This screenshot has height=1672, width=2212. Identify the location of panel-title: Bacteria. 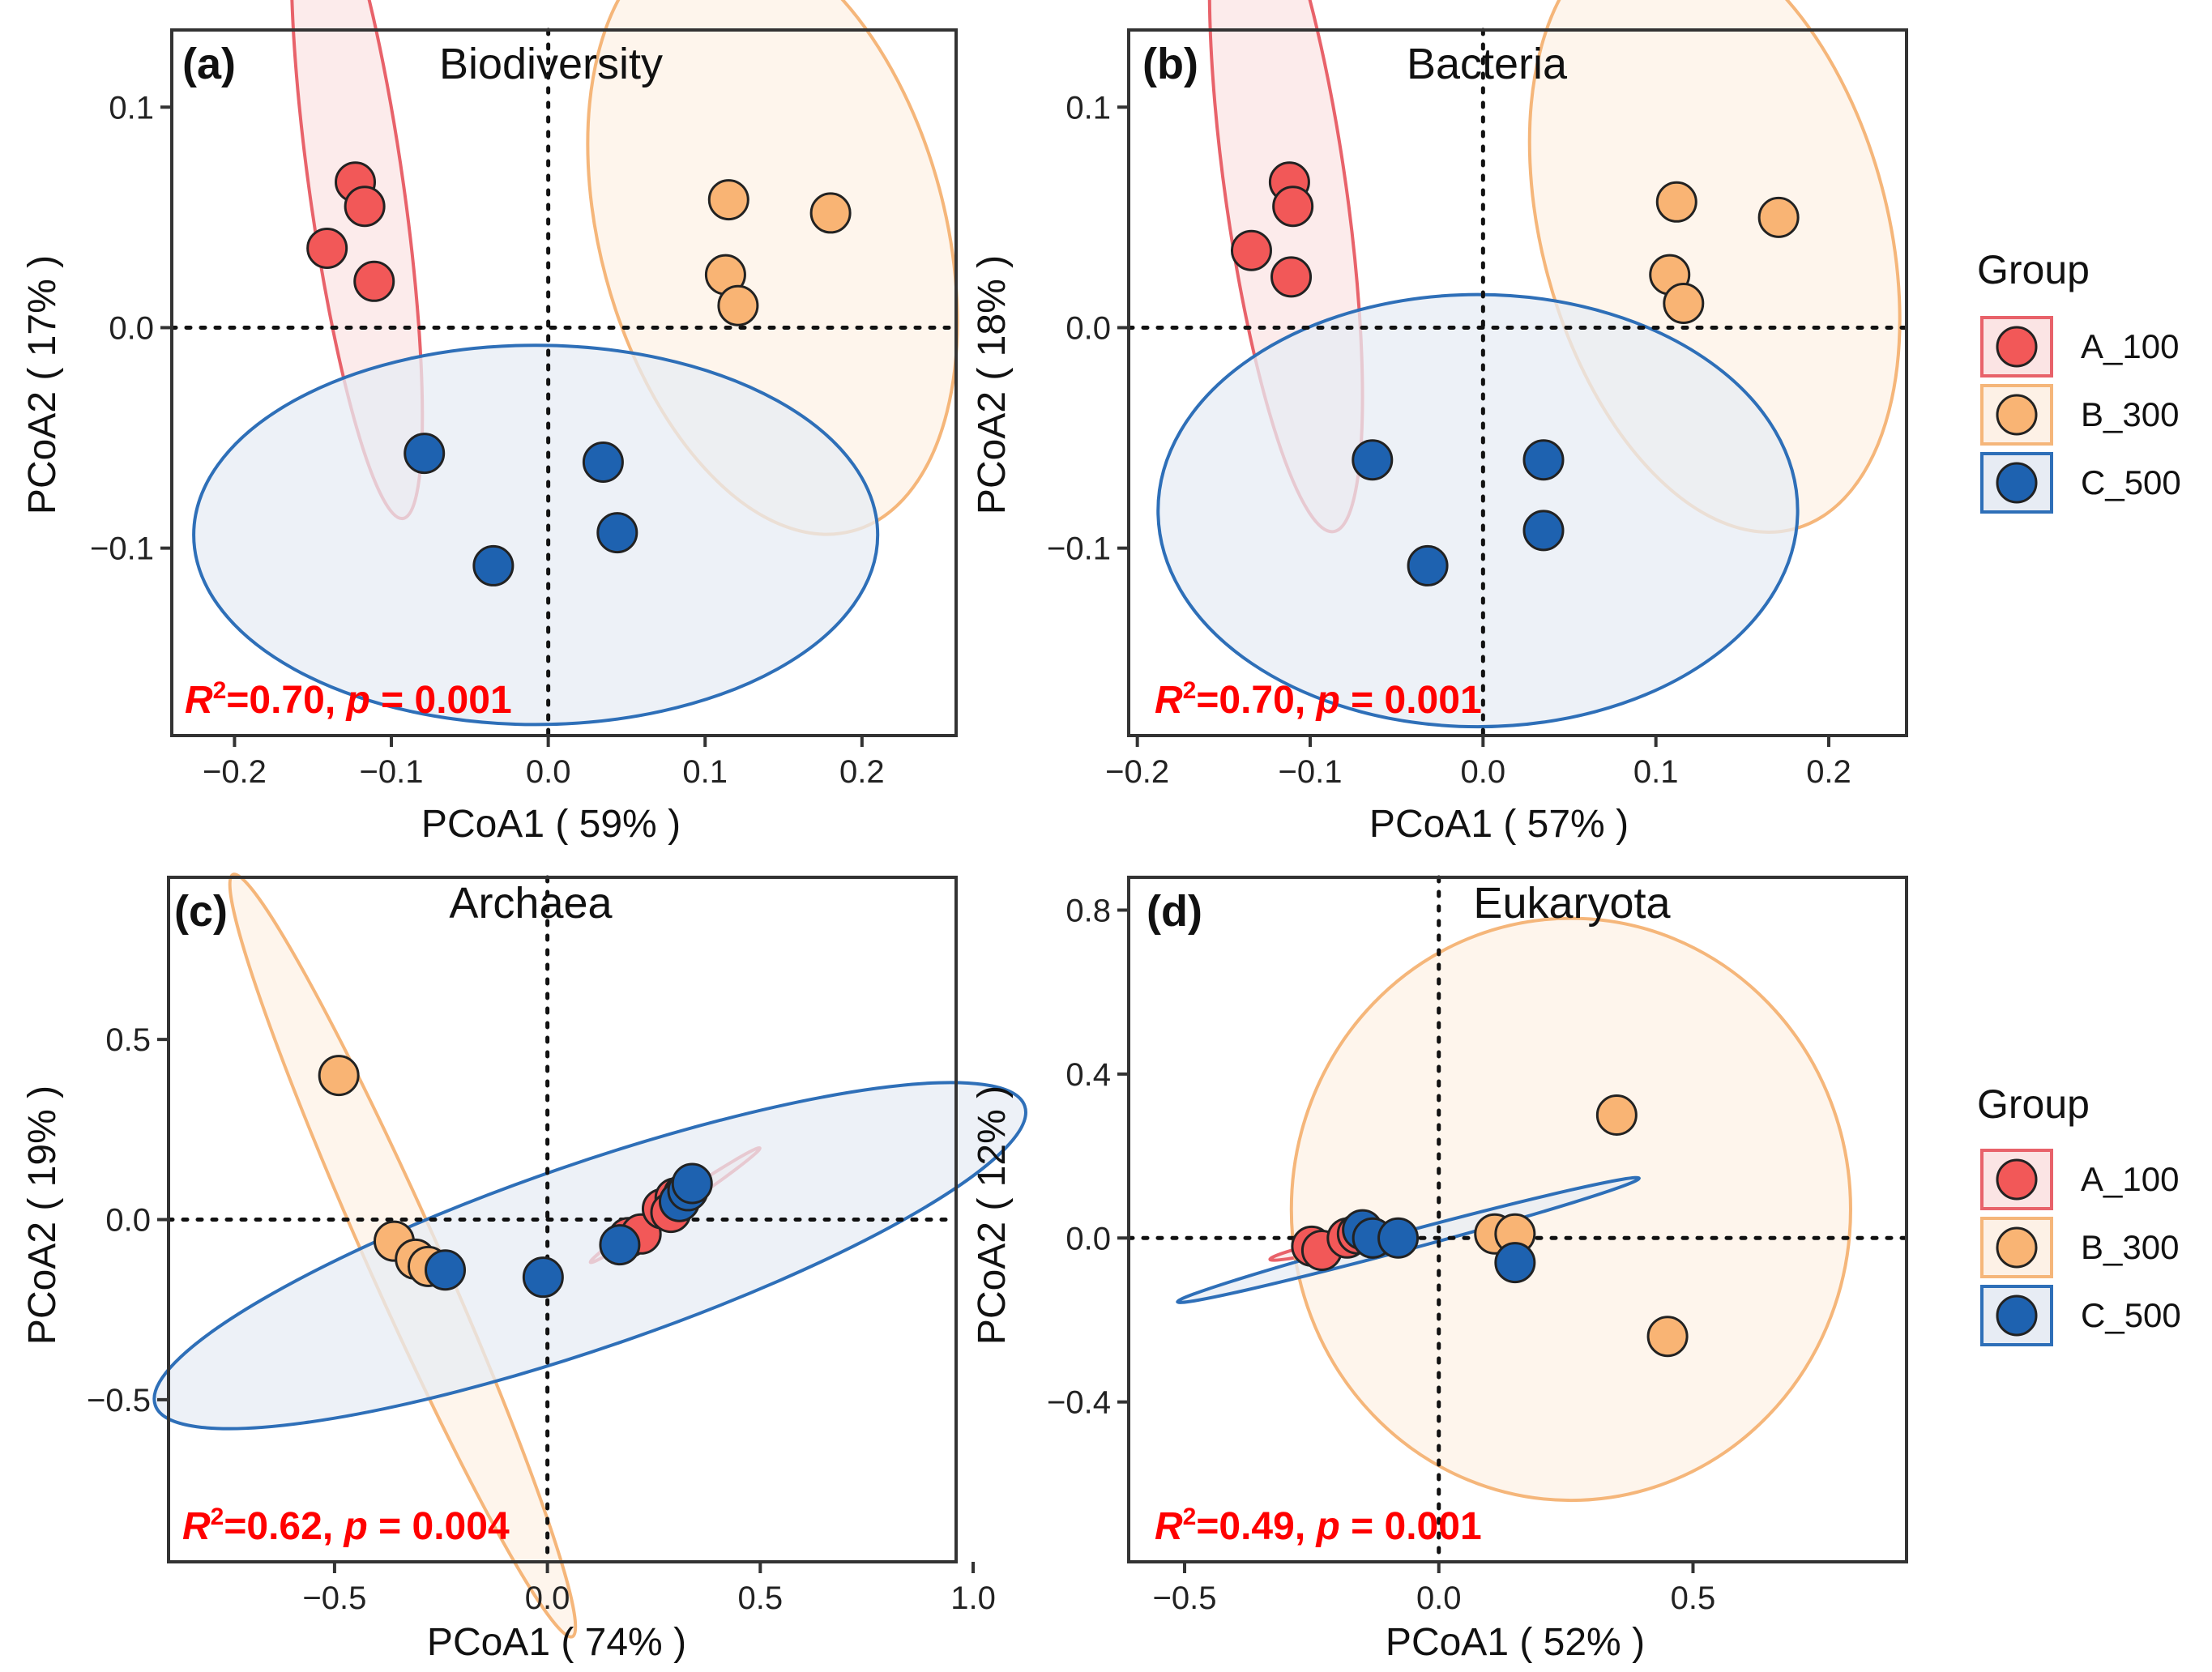
(1487, 64).